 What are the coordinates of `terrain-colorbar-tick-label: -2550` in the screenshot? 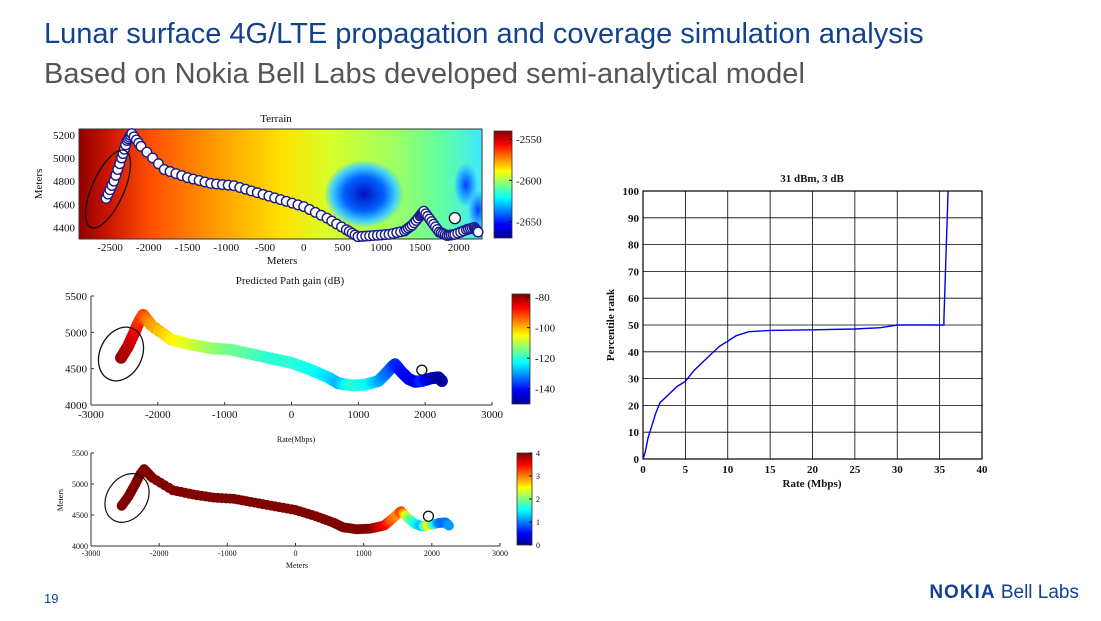 It's located at (529, 140).